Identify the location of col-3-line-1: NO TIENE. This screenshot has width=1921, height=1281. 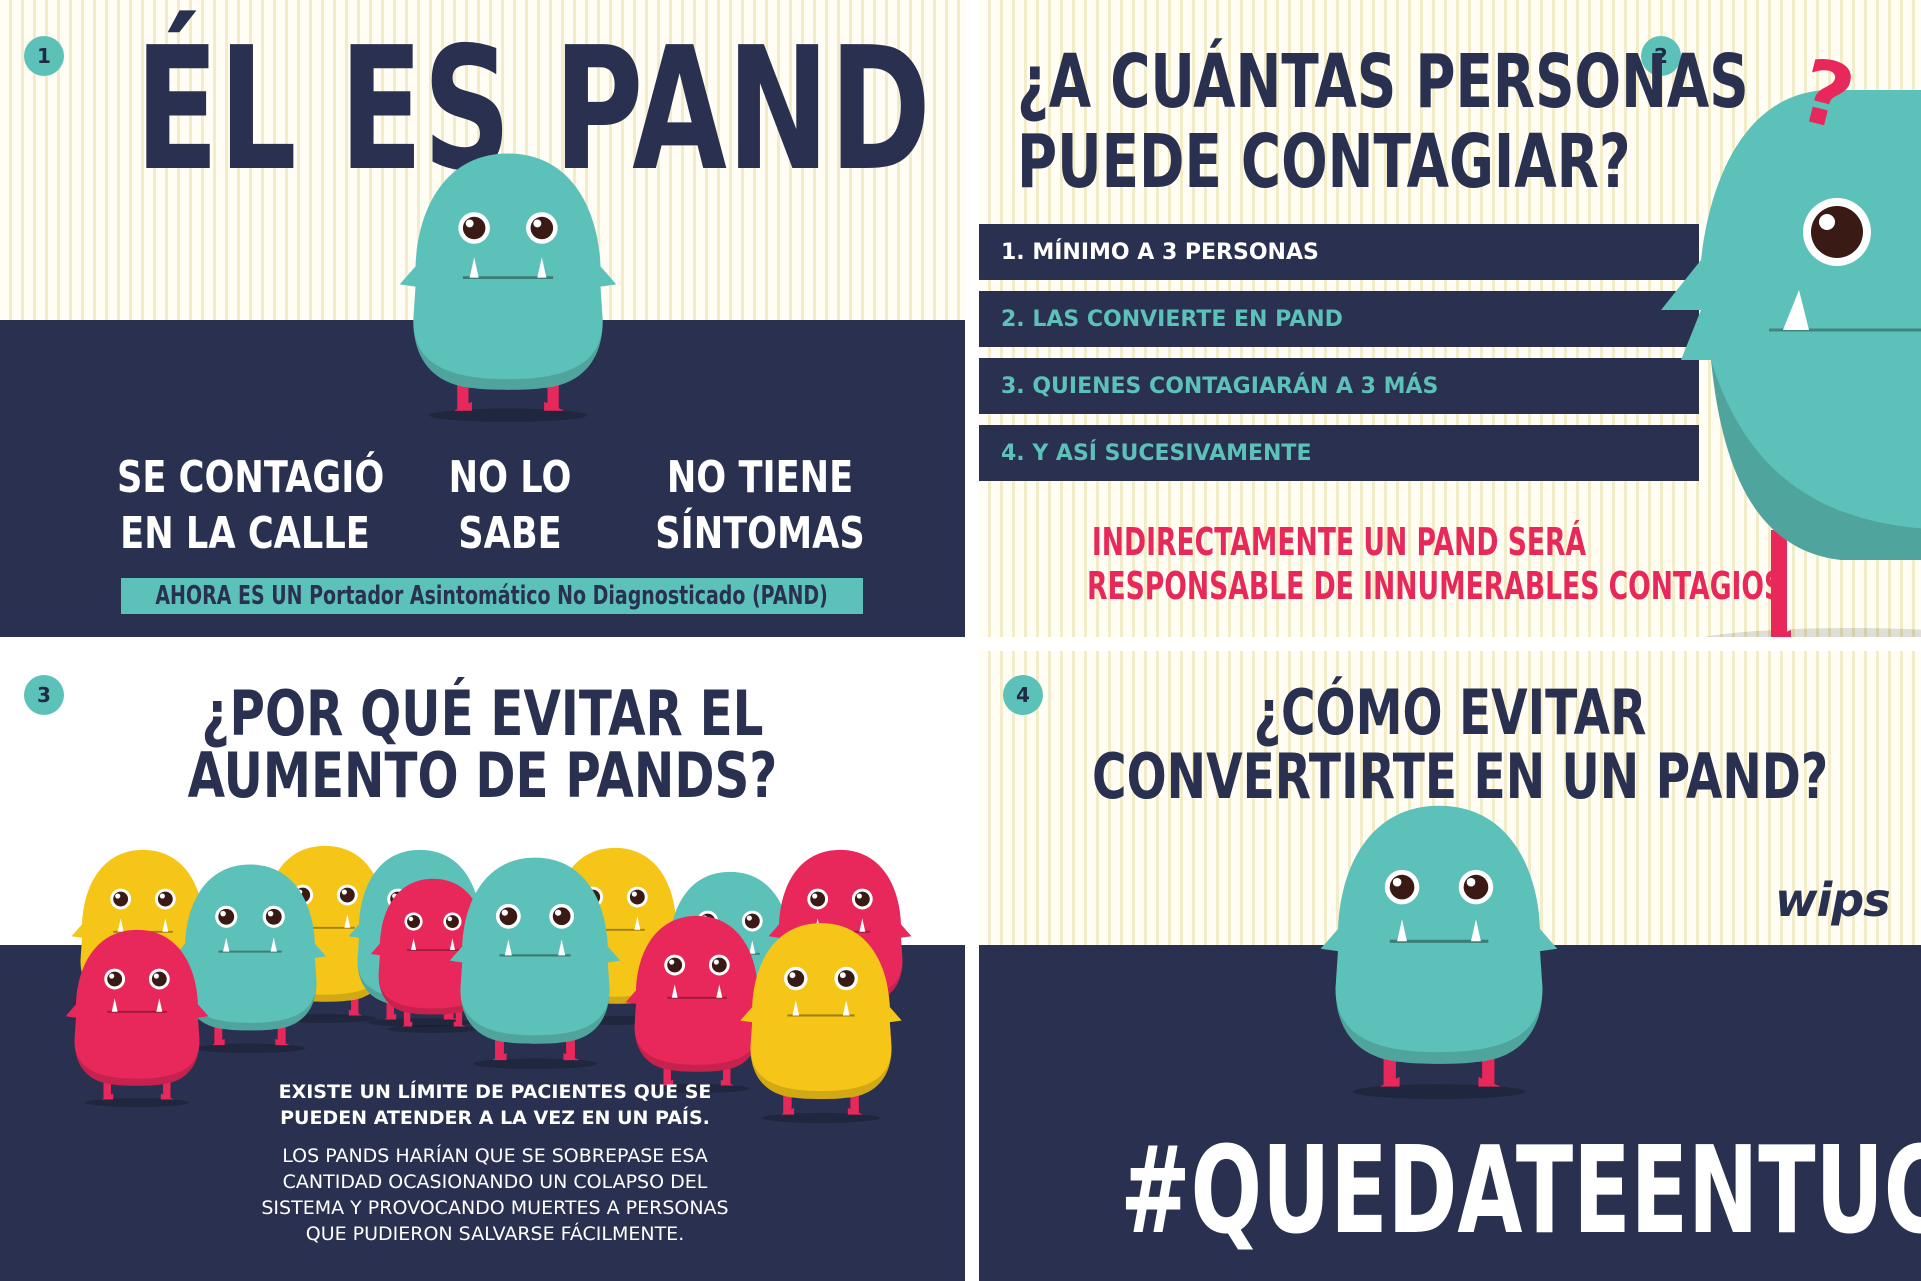
(760, 477).